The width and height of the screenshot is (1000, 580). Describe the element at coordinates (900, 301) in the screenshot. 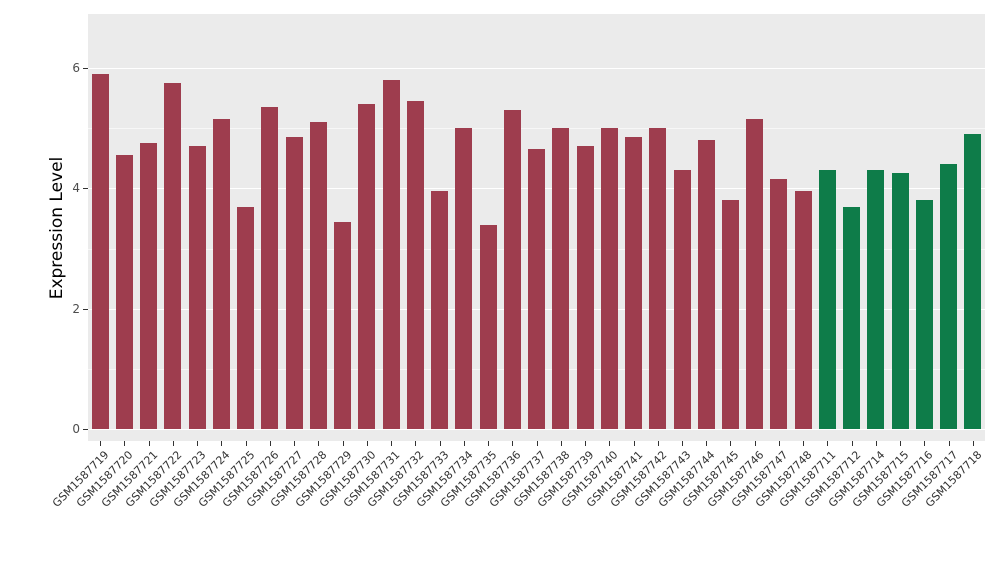

I see `bar-GSM1587715` at that location.